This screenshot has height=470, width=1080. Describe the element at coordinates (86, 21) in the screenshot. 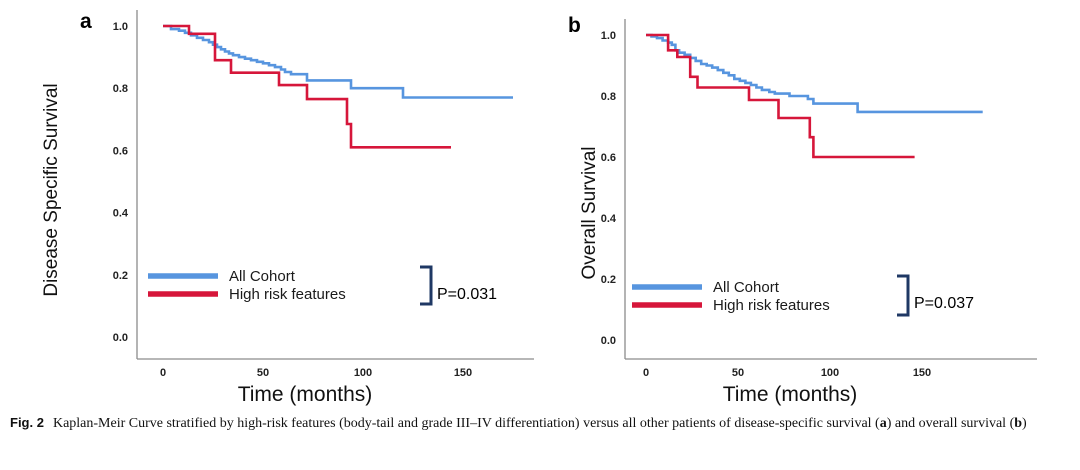

I see `panel-label: a` at that location.